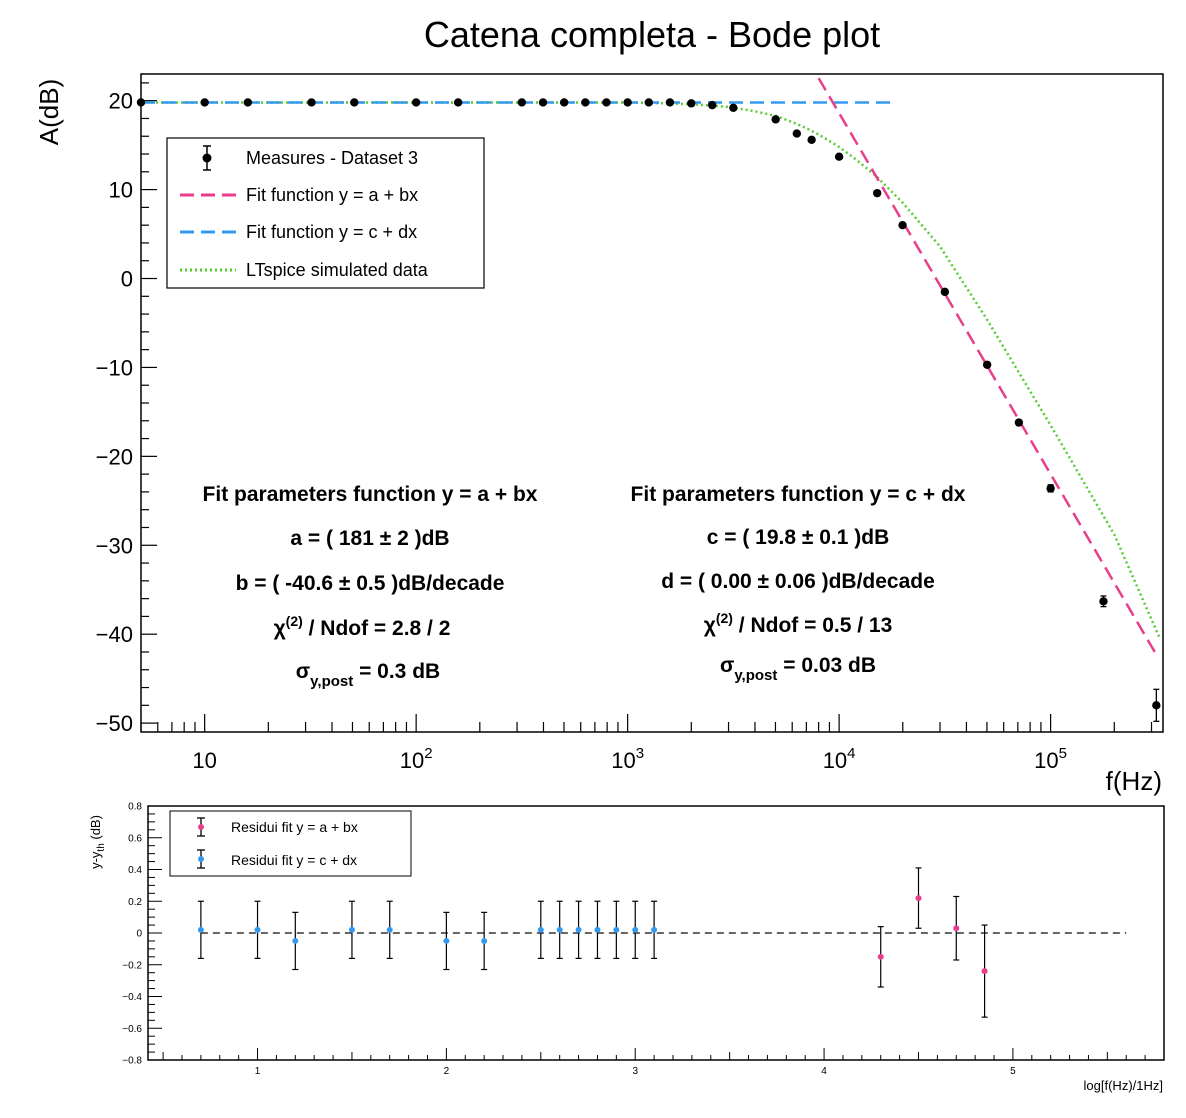  Describe the element at coordinates (207, 158) in the screenshot. I see `legend-marker-measures` at that location.